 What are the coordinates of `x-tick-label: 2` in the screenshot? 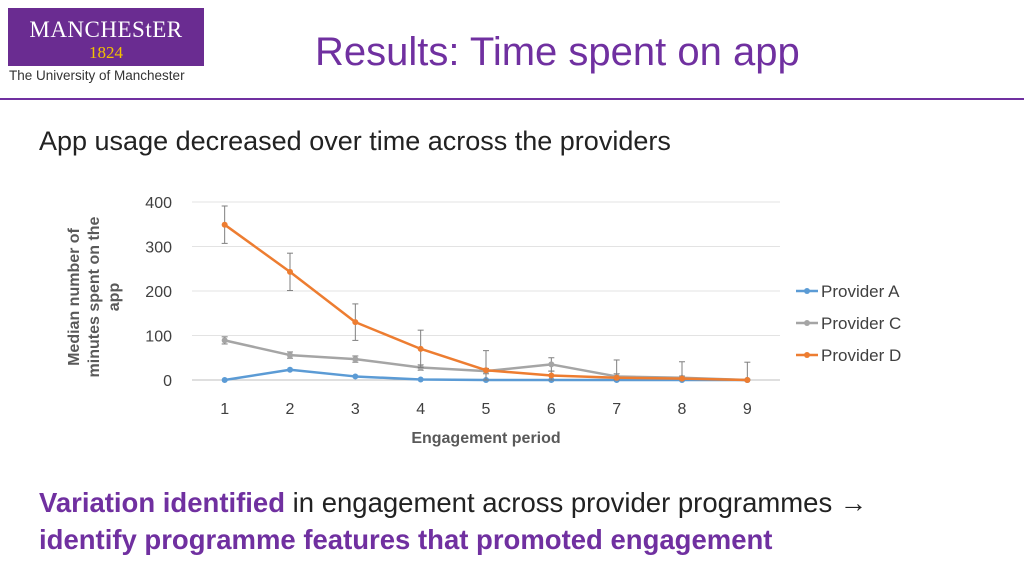 It's located at (290, 409).